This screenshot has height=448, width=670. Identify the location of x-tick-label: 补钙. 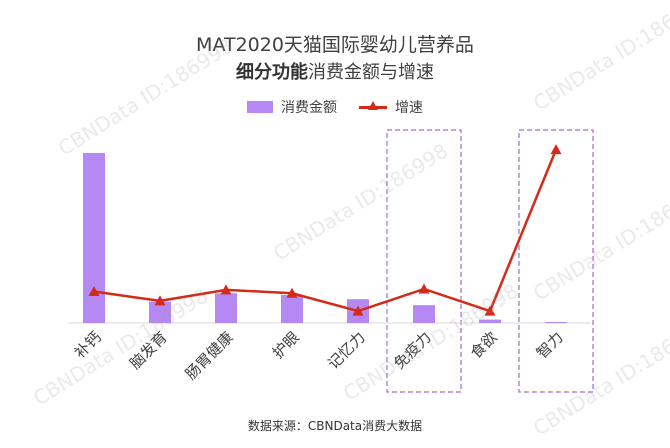
(88, 345).